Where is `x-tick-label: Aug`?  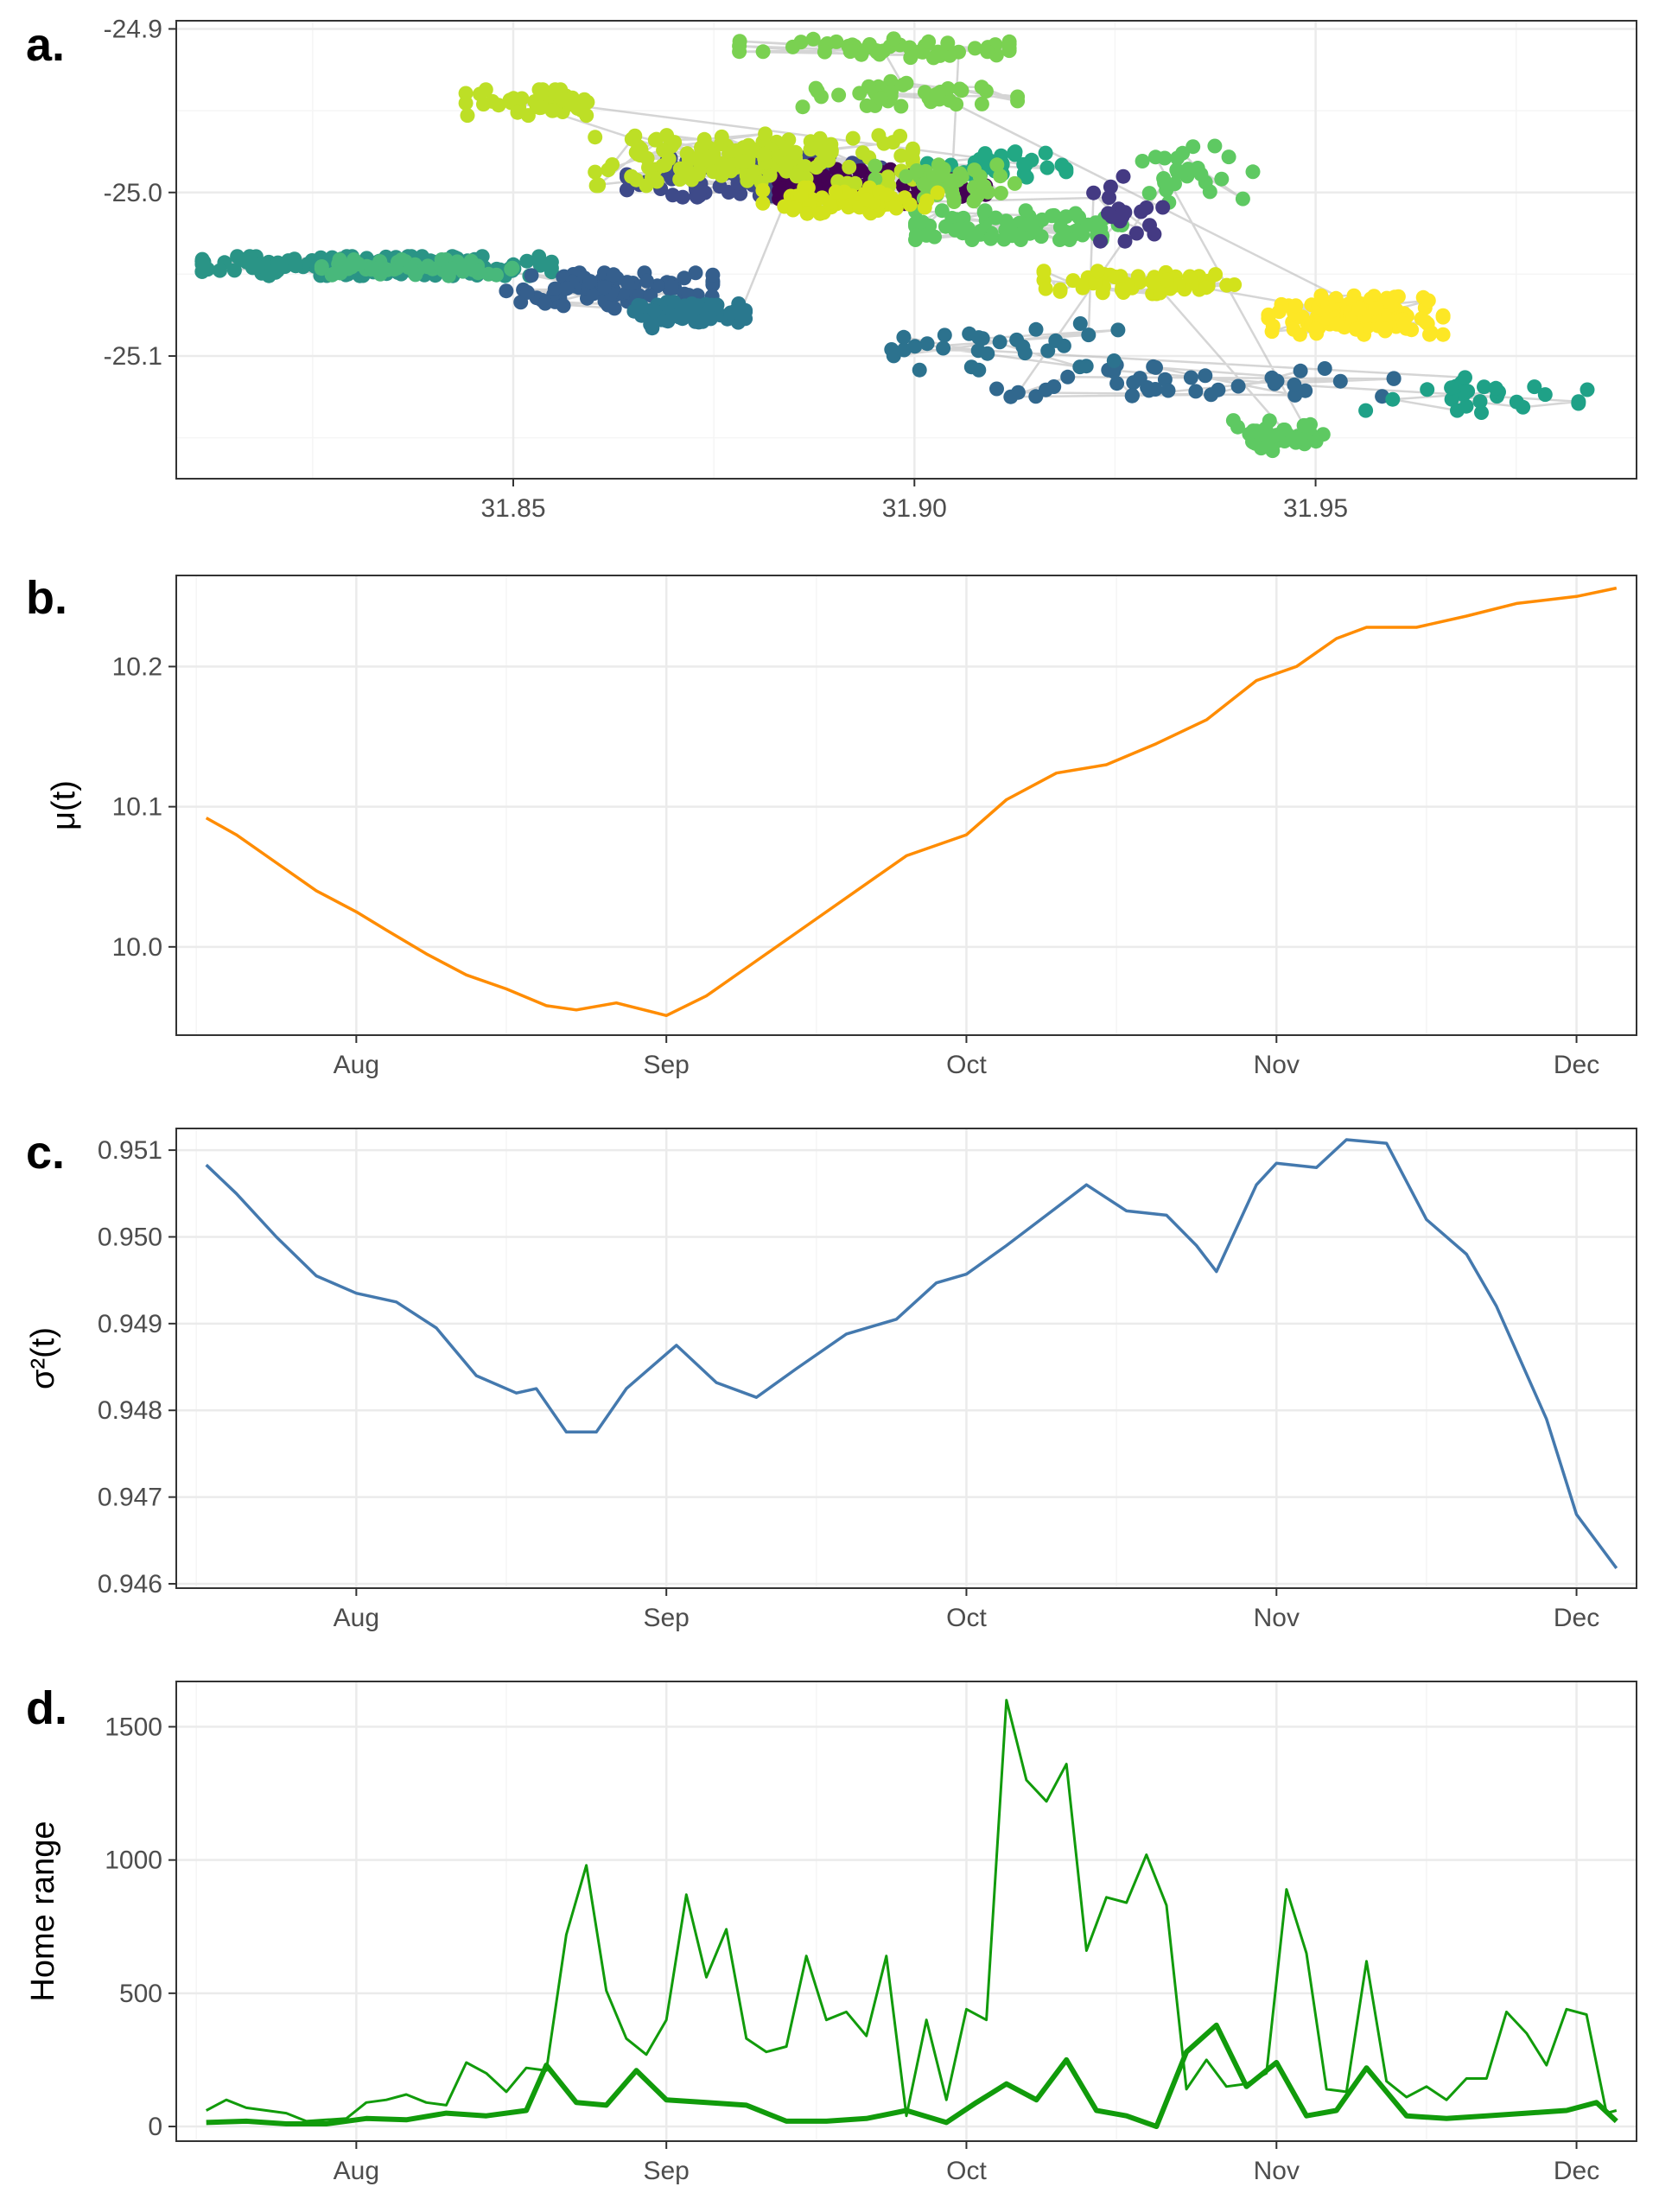 x-tick-label: Aug is located at coordinates (356, 1065).